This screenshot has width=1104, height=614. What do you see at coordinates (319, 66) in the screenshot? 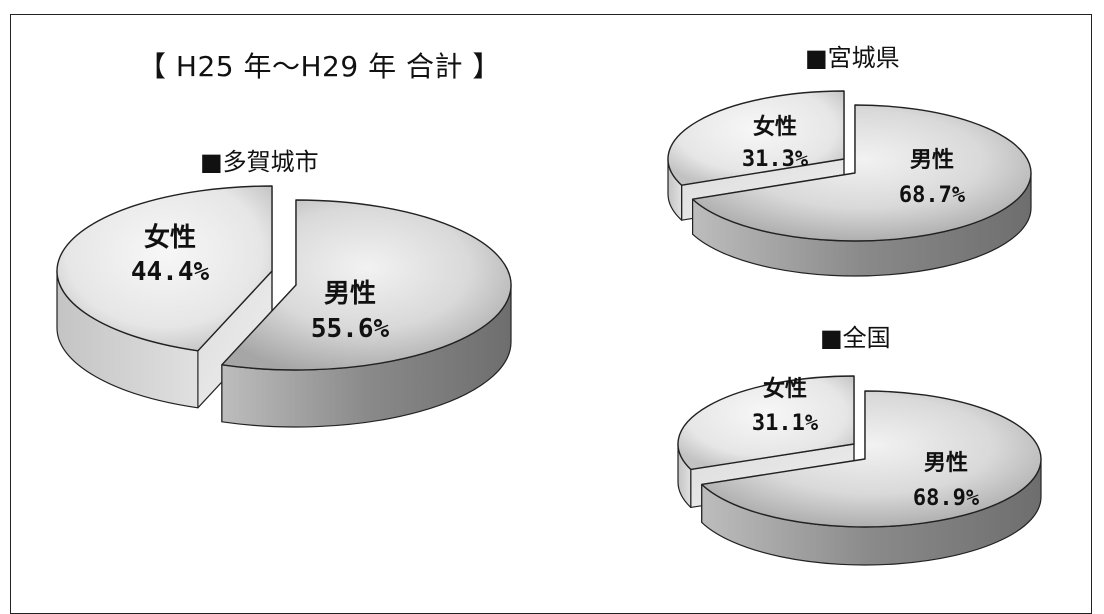
I see `main-title: 【 H25 年〜H29 年 合計 】` at bounding box center [319, 66].